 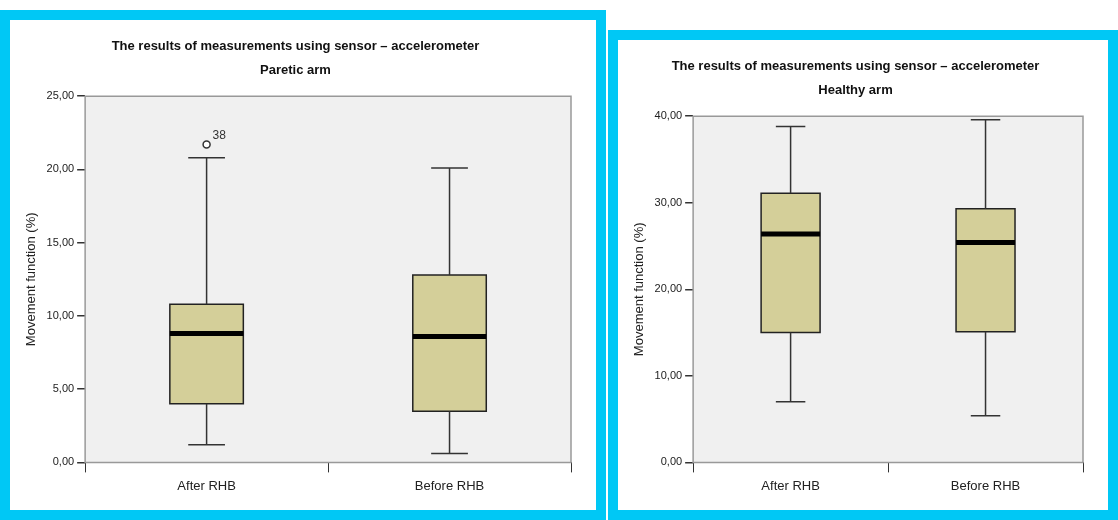 What do you see at coordinates (60, 241) in the screenshot?
I see `y-tick-label: 15,00` at bounding box center [60, 241].